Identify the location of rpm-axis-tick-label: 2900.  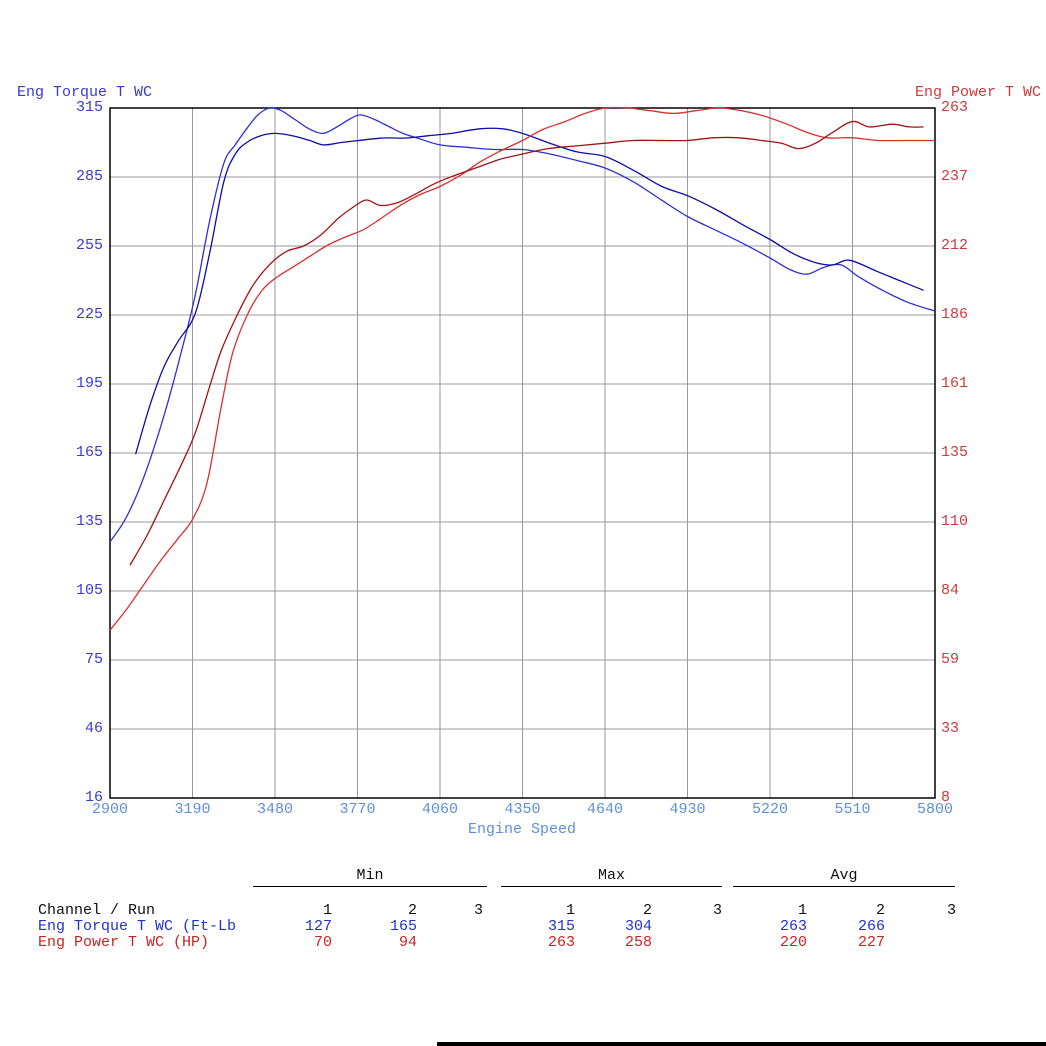
(109, 809).